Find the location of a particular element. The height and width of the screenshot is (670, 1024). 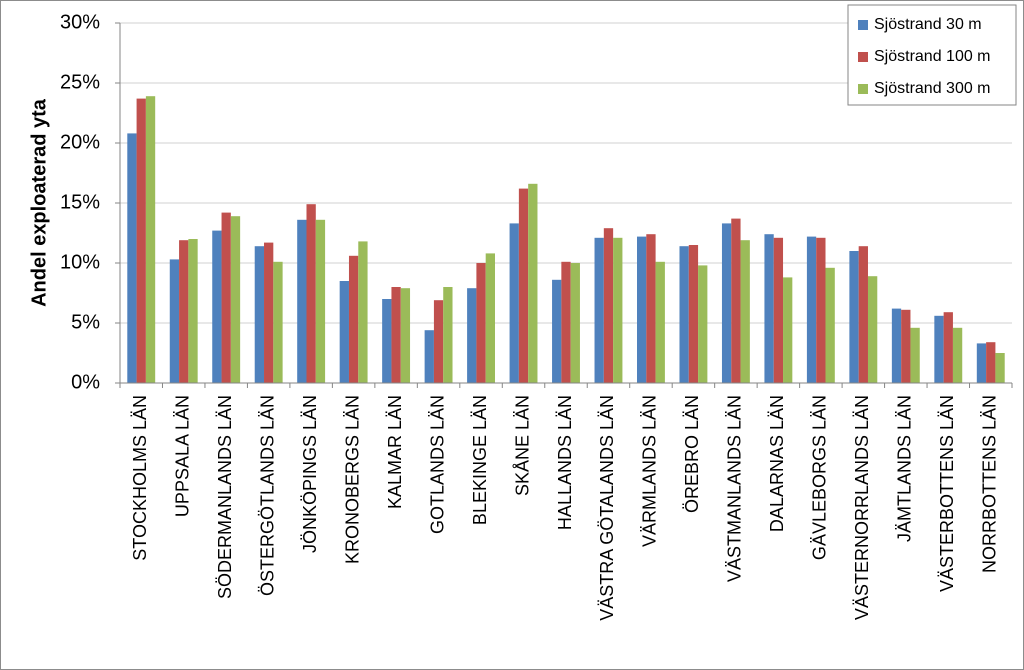

x-tick-label: VÄSTERBOTTENS LÄN is located at coordinates (947, 493).